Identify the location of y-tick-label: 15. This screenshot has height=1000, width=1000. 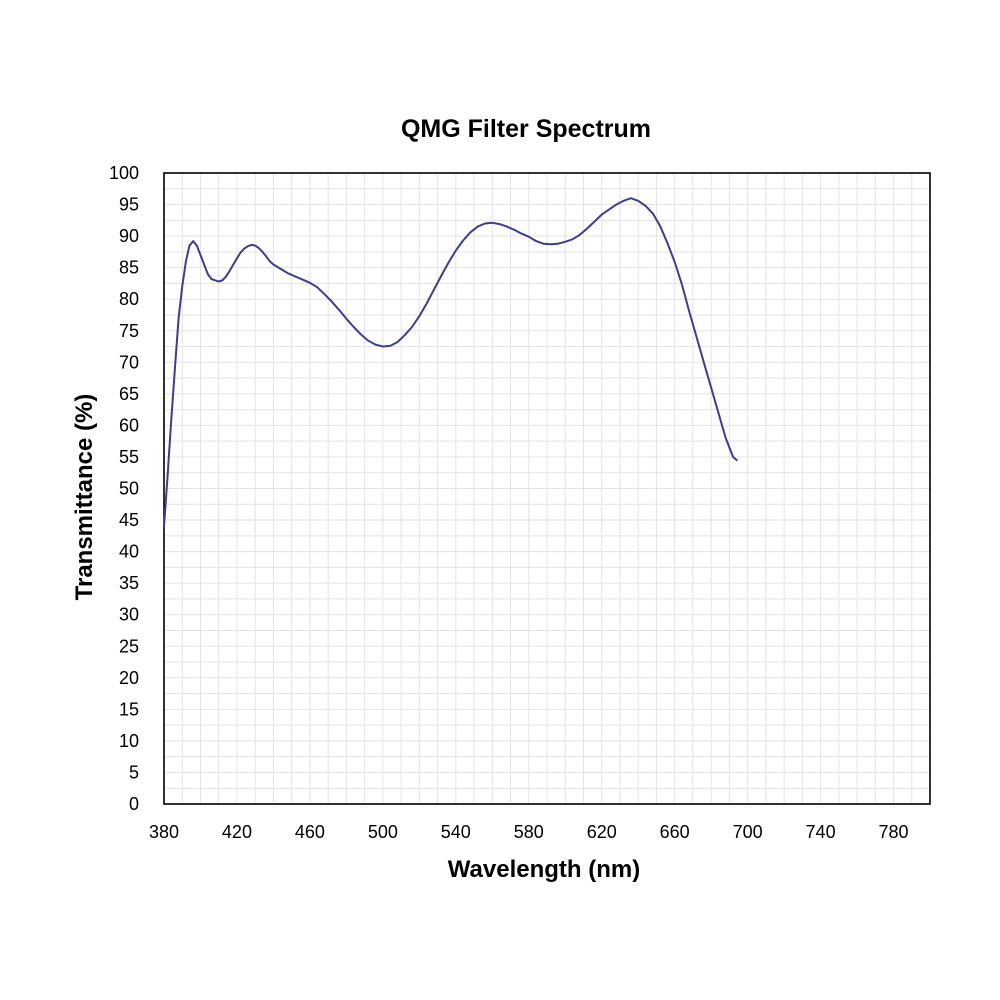
(129, 709).